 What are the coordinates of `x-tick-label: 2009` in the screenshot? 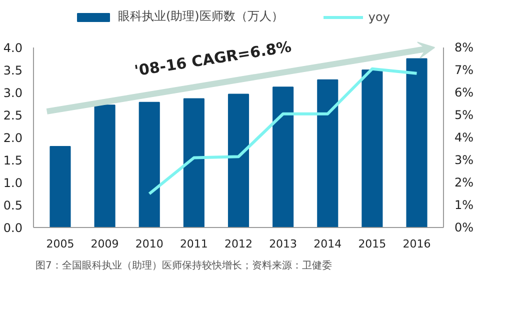 It's located at (104, 244).